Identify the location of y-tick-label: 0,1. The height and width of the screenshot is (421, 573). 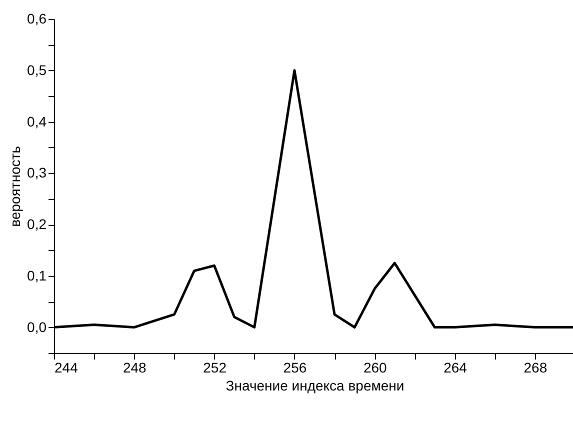
(37, 275).